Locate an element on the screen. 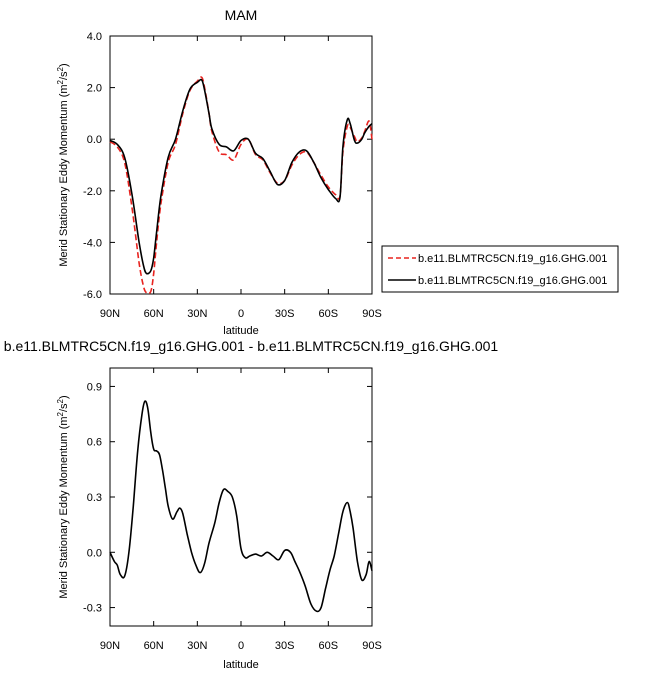 This screenshot has width=667, height=678. top-y-tick-label: 0.0 is located at coordinates (94, 140).